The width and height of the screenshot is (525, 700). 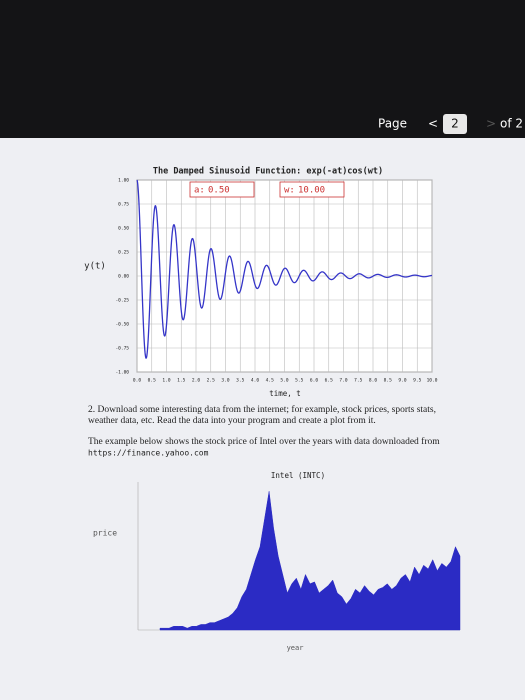 What do you see at coordinates (95, 267) in the screenshot?
I see `y-axis-label: y(t)` at bounding box center [95, 267].